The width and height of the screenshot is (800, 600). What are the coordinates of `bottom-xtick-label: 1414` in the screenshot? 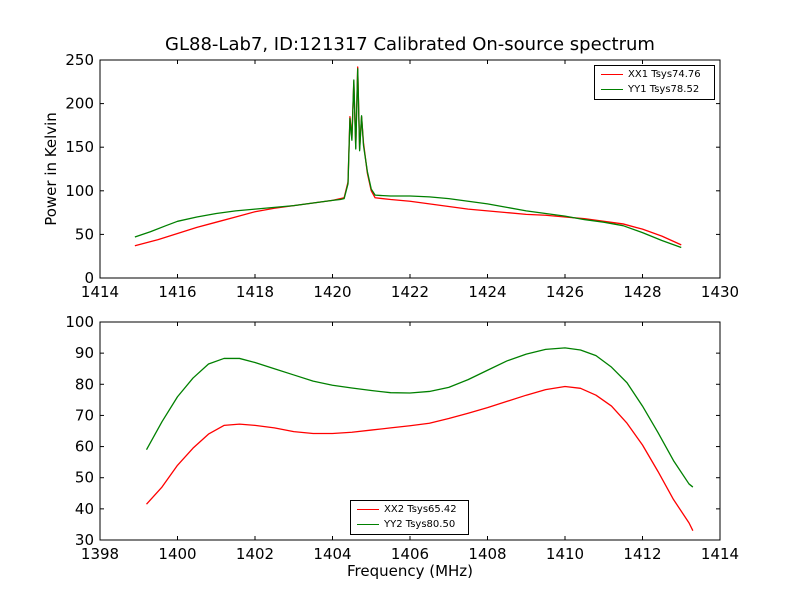 It's located at (720, 554).